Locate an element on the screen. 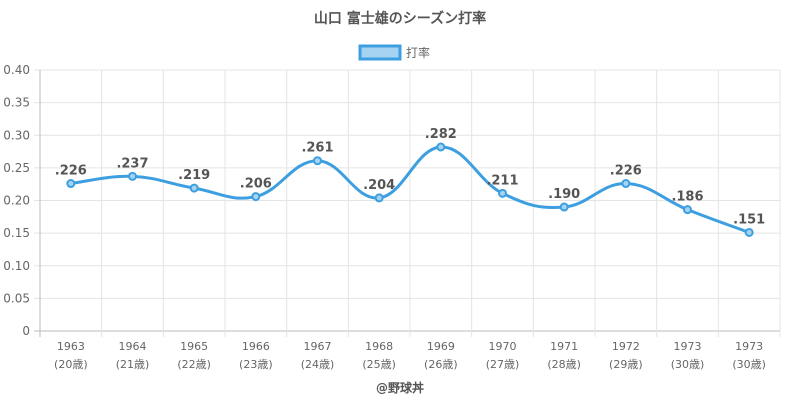 Image resolution: width=800 pixels, height=400 pixels. data-label: .190 is located at coordinates (564, 194).